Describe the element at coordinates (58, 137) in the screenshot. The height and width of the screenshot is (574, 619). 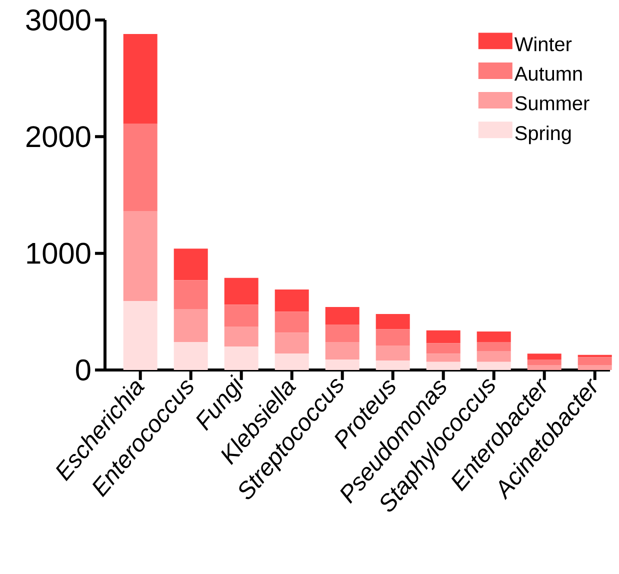
I see `y-tick-label: 2000` at that location.